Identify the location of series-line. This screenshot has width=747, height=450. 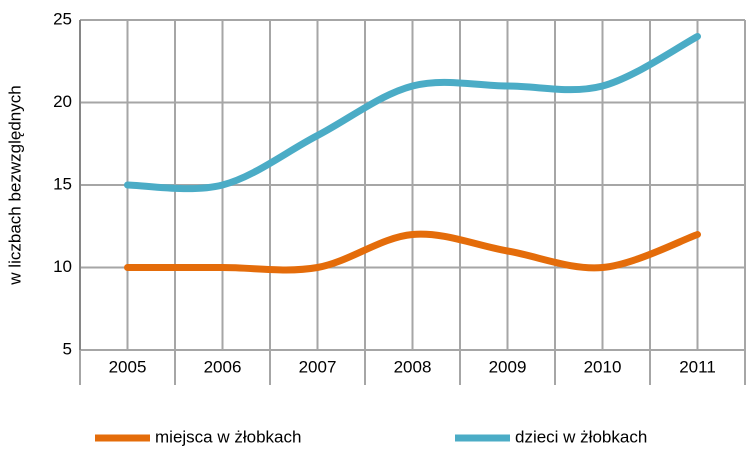
(412, 252).